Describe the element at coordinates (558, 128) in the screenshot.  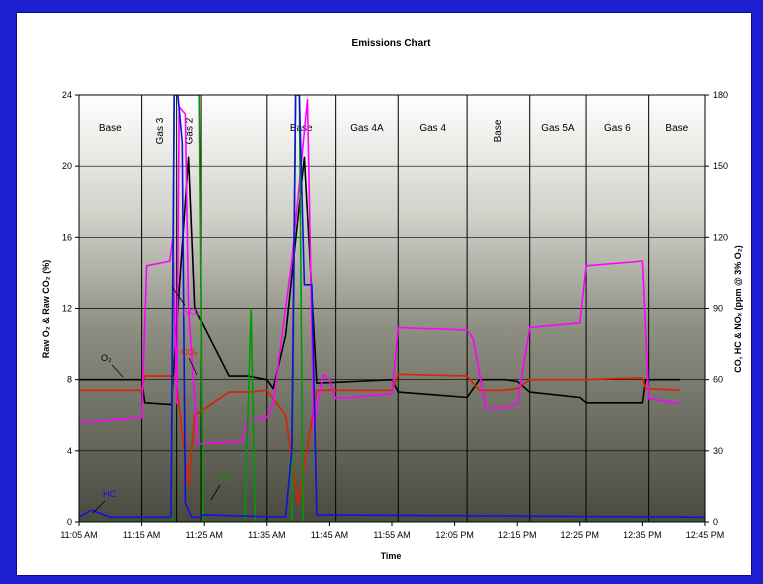
I see `region-label: Gas 5A` at that location.